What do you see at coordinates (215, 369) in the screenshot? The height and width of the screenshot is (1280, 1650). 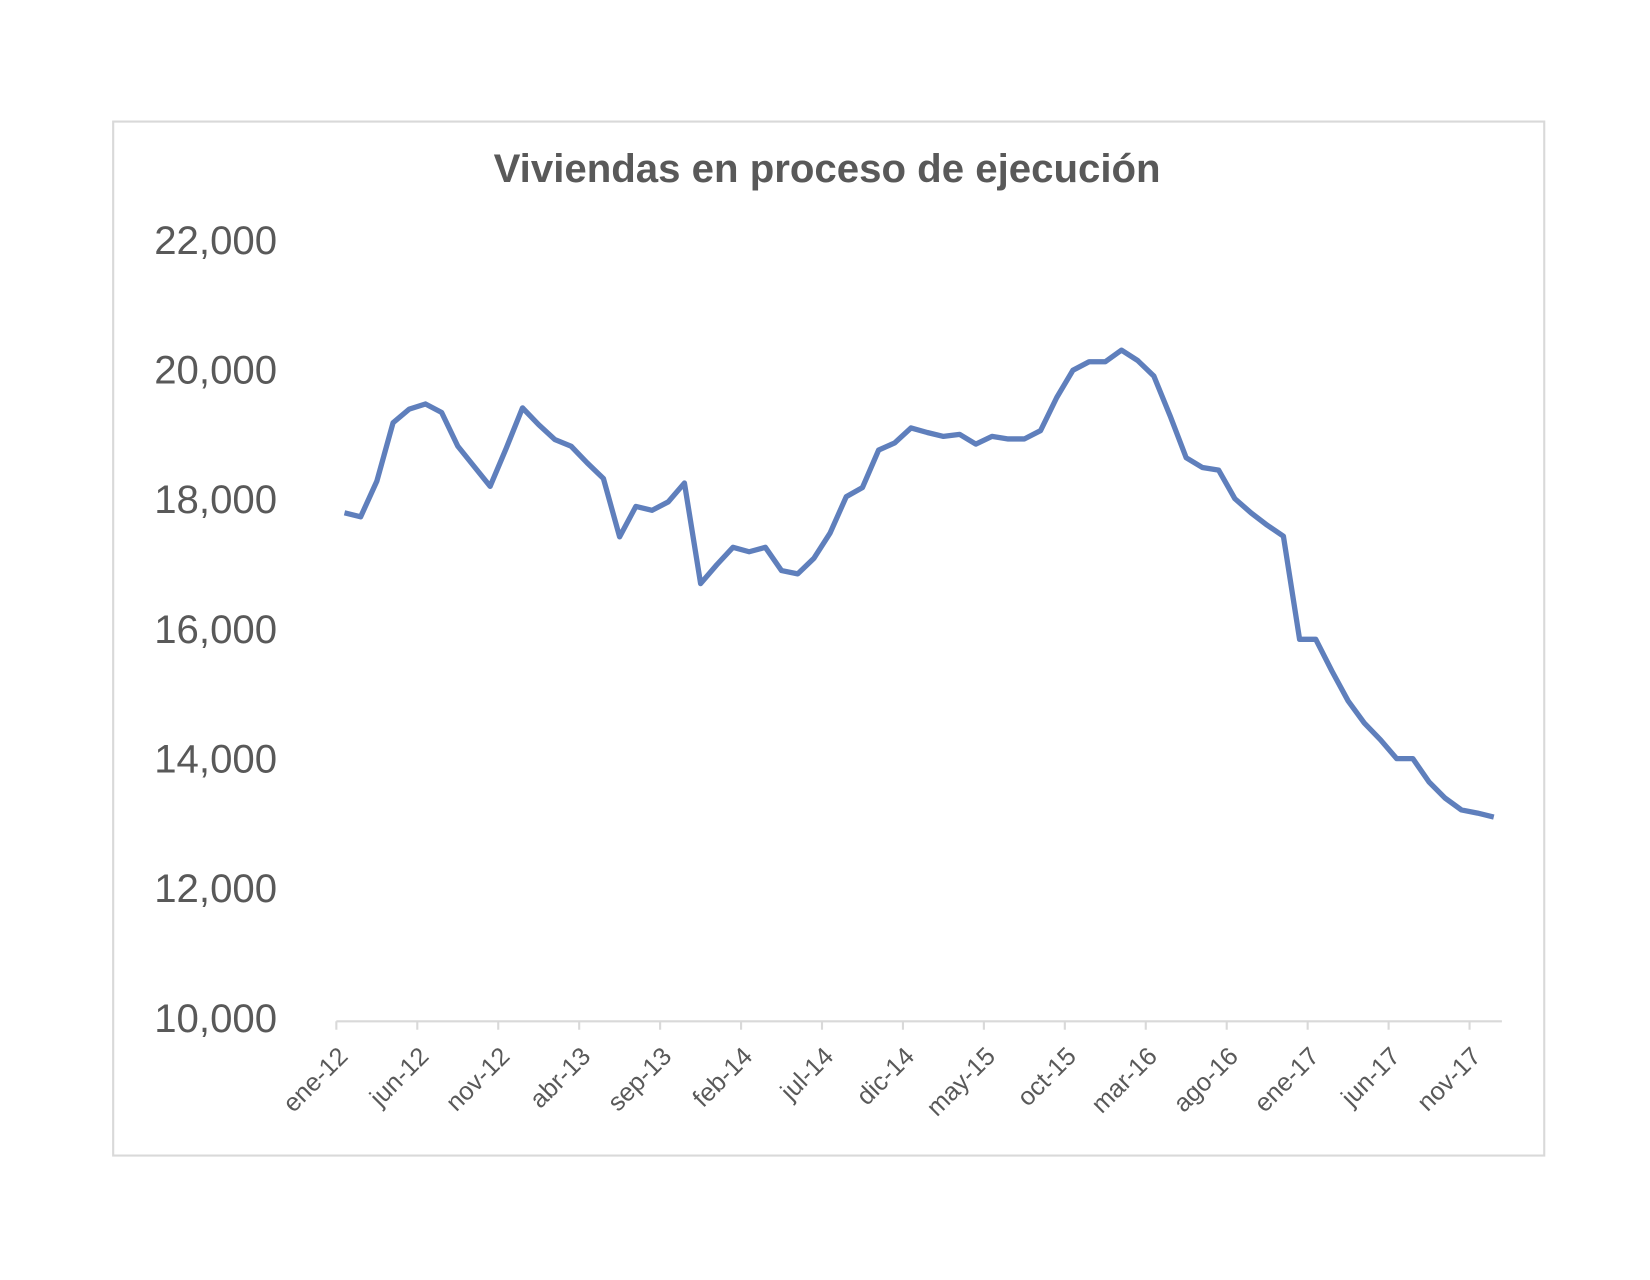 I see `y-tick-label: 20,000` at bounding box center [215, 369].